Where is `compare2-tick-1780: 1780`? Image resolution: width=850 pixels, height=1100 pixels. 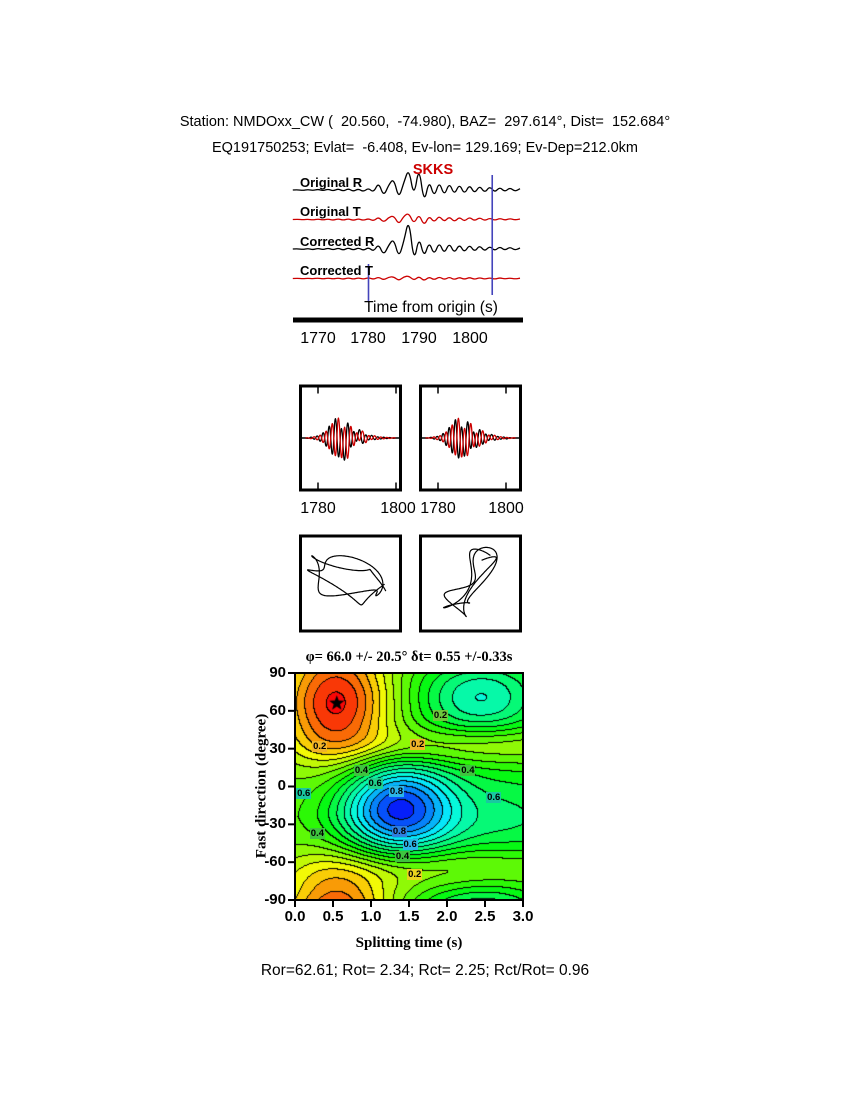
compare2-tick-1780: 1780 is located at coordinates (438, 508).